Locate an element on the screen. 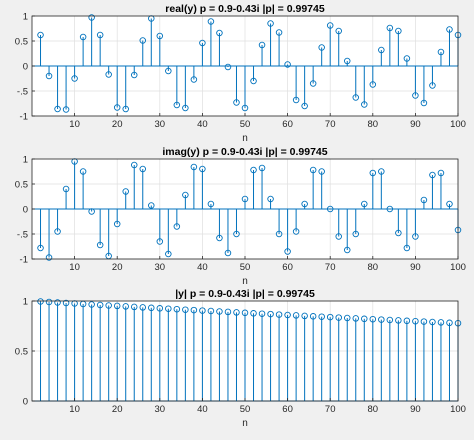 The image size is (474, 440). x-tick-label: 10 is located at coordinates (74, 124).